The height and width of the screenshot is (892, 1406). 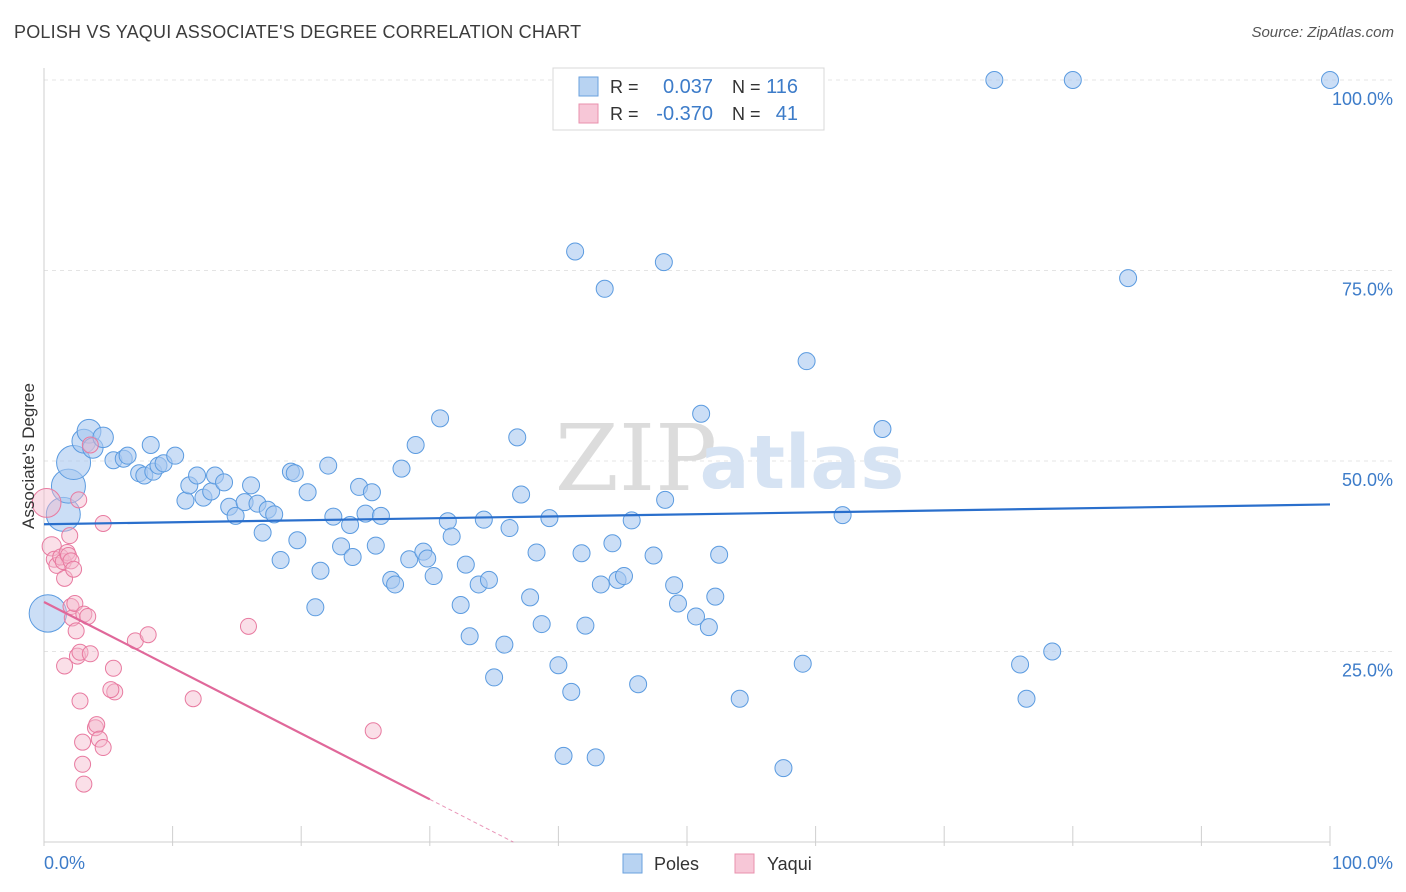 I want to click on bottom-legend-label-yaqui: Yaqui, so click(x=789, y=864).